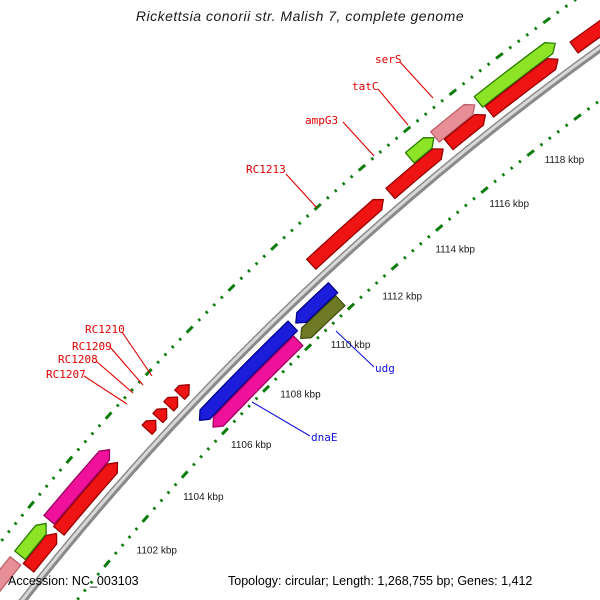 The image size is (600, 600). I want to click on leader-line-RC1209, so click(126, 366).